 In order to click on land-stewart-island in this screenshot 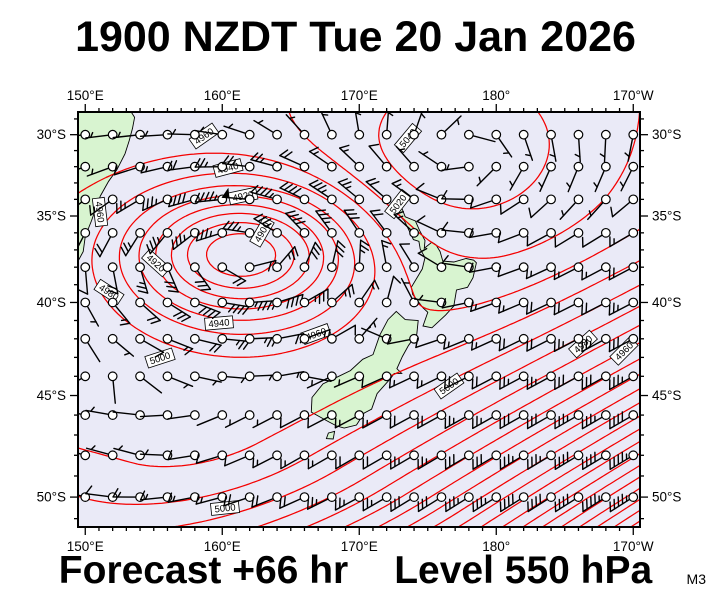, I will do `click(330, 435)`.